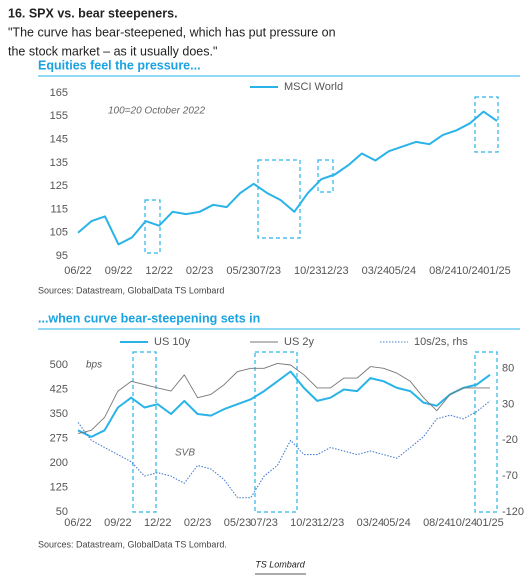 The height and width of the screenshot is (584, 531). What do you see at coordinates (62, 256) in the screenshot?
I see `y-tick-label: 95` at bounding box center [62, 256].